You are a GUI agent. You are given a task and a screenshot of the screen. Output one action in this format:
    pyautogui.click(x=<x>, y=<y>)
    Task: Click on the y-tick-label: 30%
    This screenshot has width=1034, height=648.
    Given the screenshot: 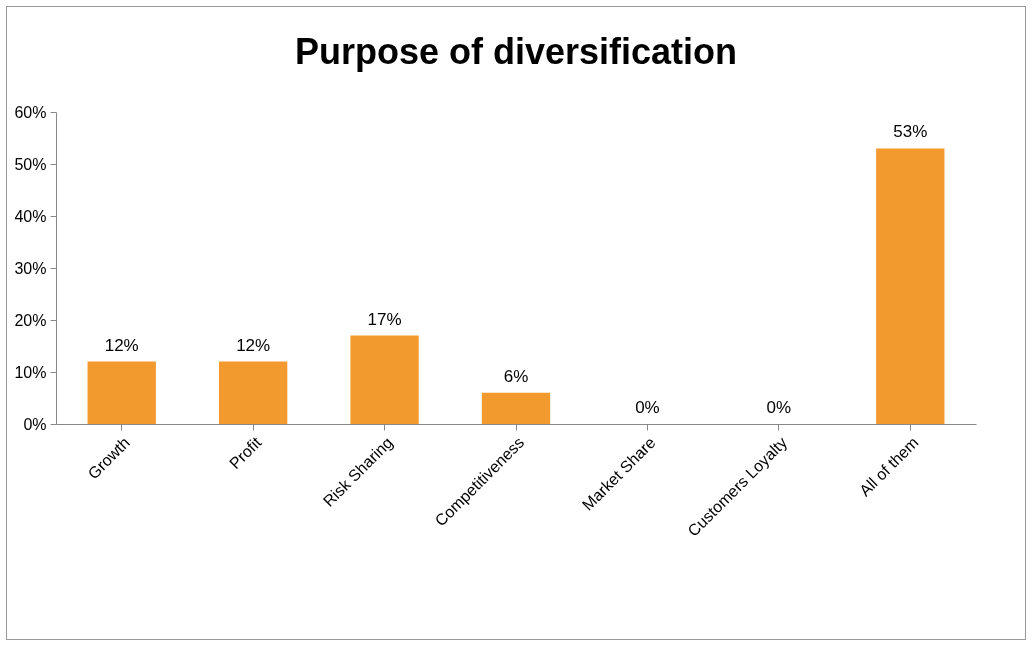 What is the action you would take?
    pyautogui.click(x=30, y=268)
    